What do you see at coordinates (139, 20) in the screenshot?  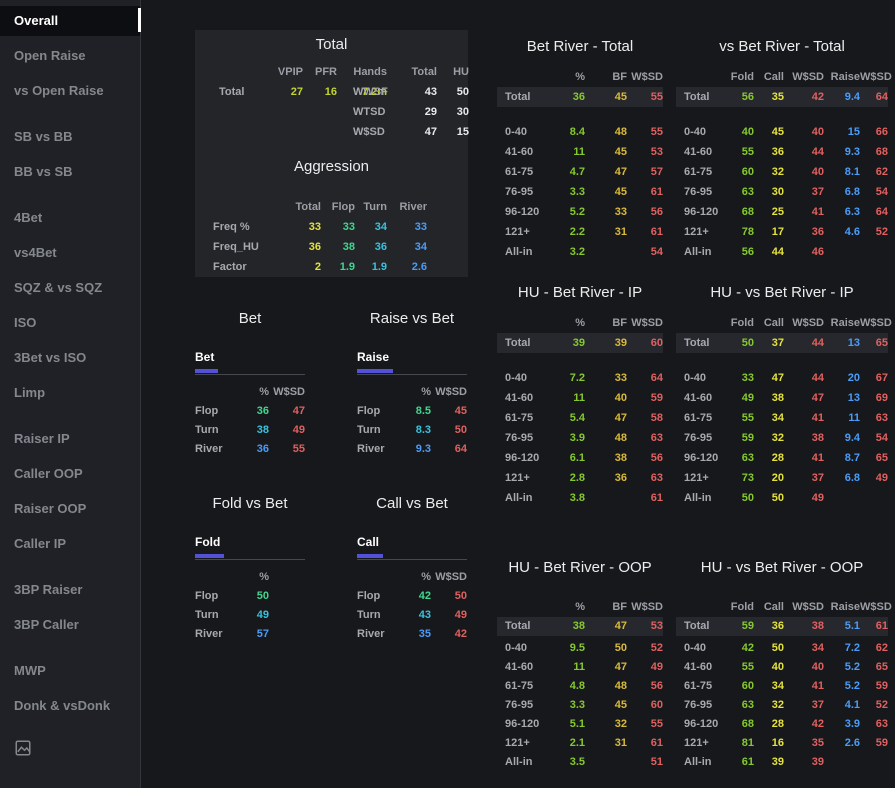 I see `sidebar-scrollbar-thumb` at bounding box center [139, 20].